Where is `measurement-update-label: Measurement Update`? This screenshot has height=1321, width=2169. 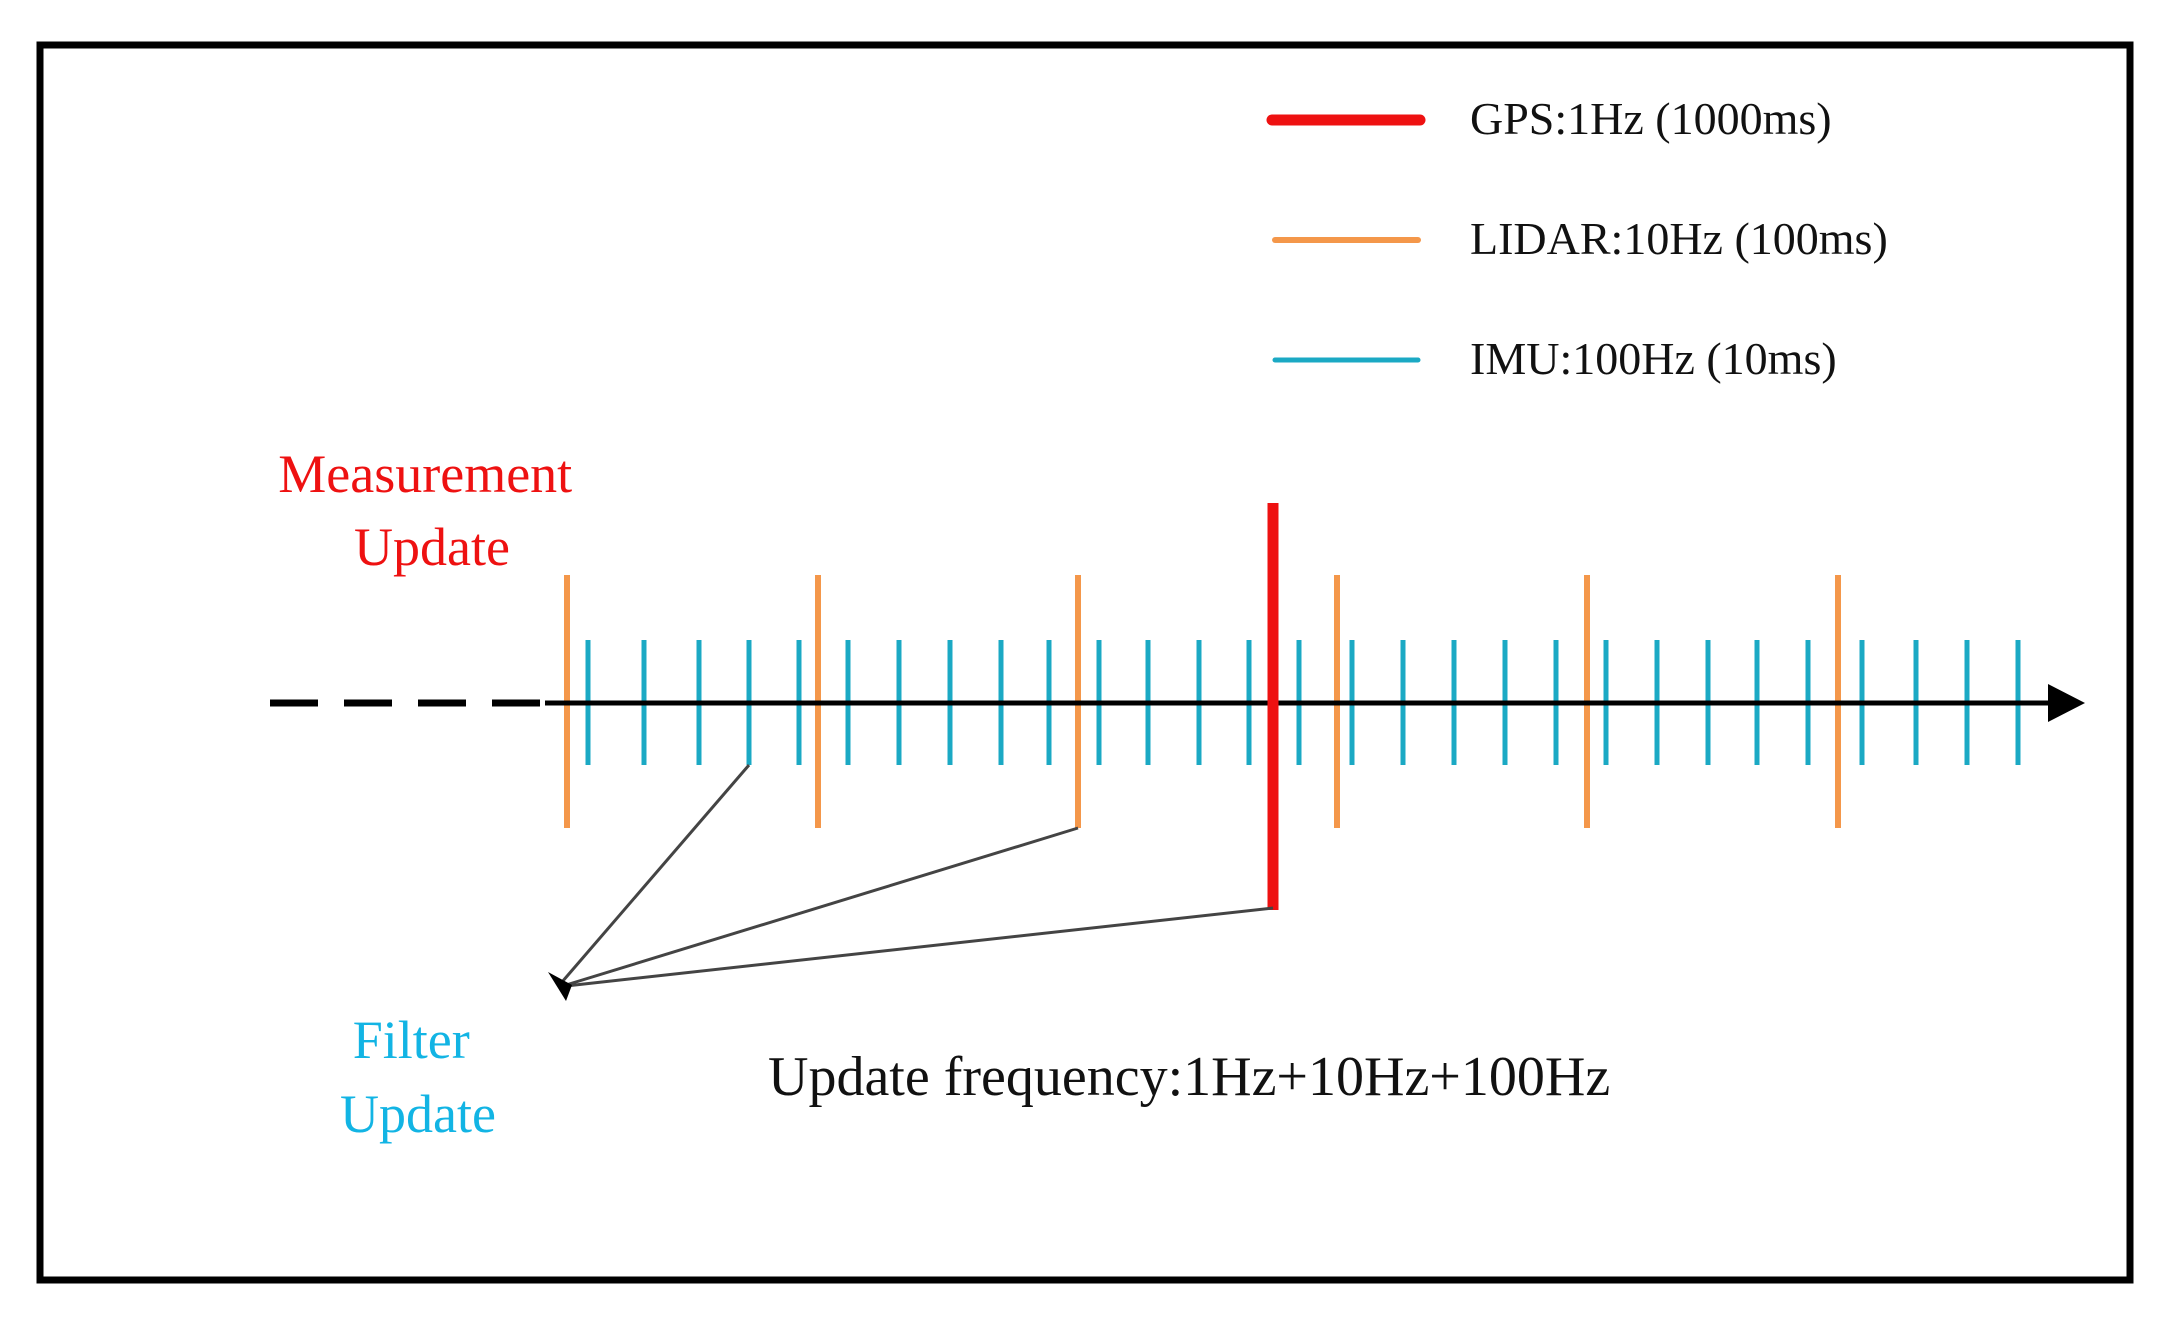
measurement-update-label: Measurement Update is located at coordinates (431, 510).